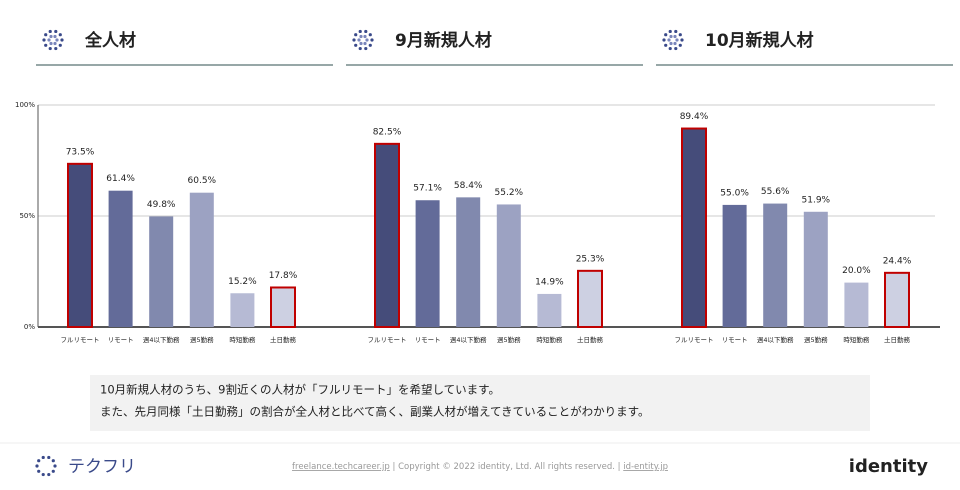 This screenshot has height=490, width=960. What do you see at coordinates (27, 216) in the screenshot?
I see `y-tick-label: 50%` at bounding box center [27, 216].